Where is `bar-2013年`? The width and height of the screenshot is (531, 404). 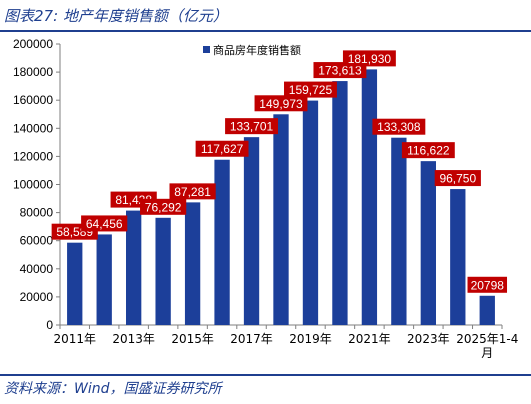 bar-2013年 is located at coordinates (134, 267).